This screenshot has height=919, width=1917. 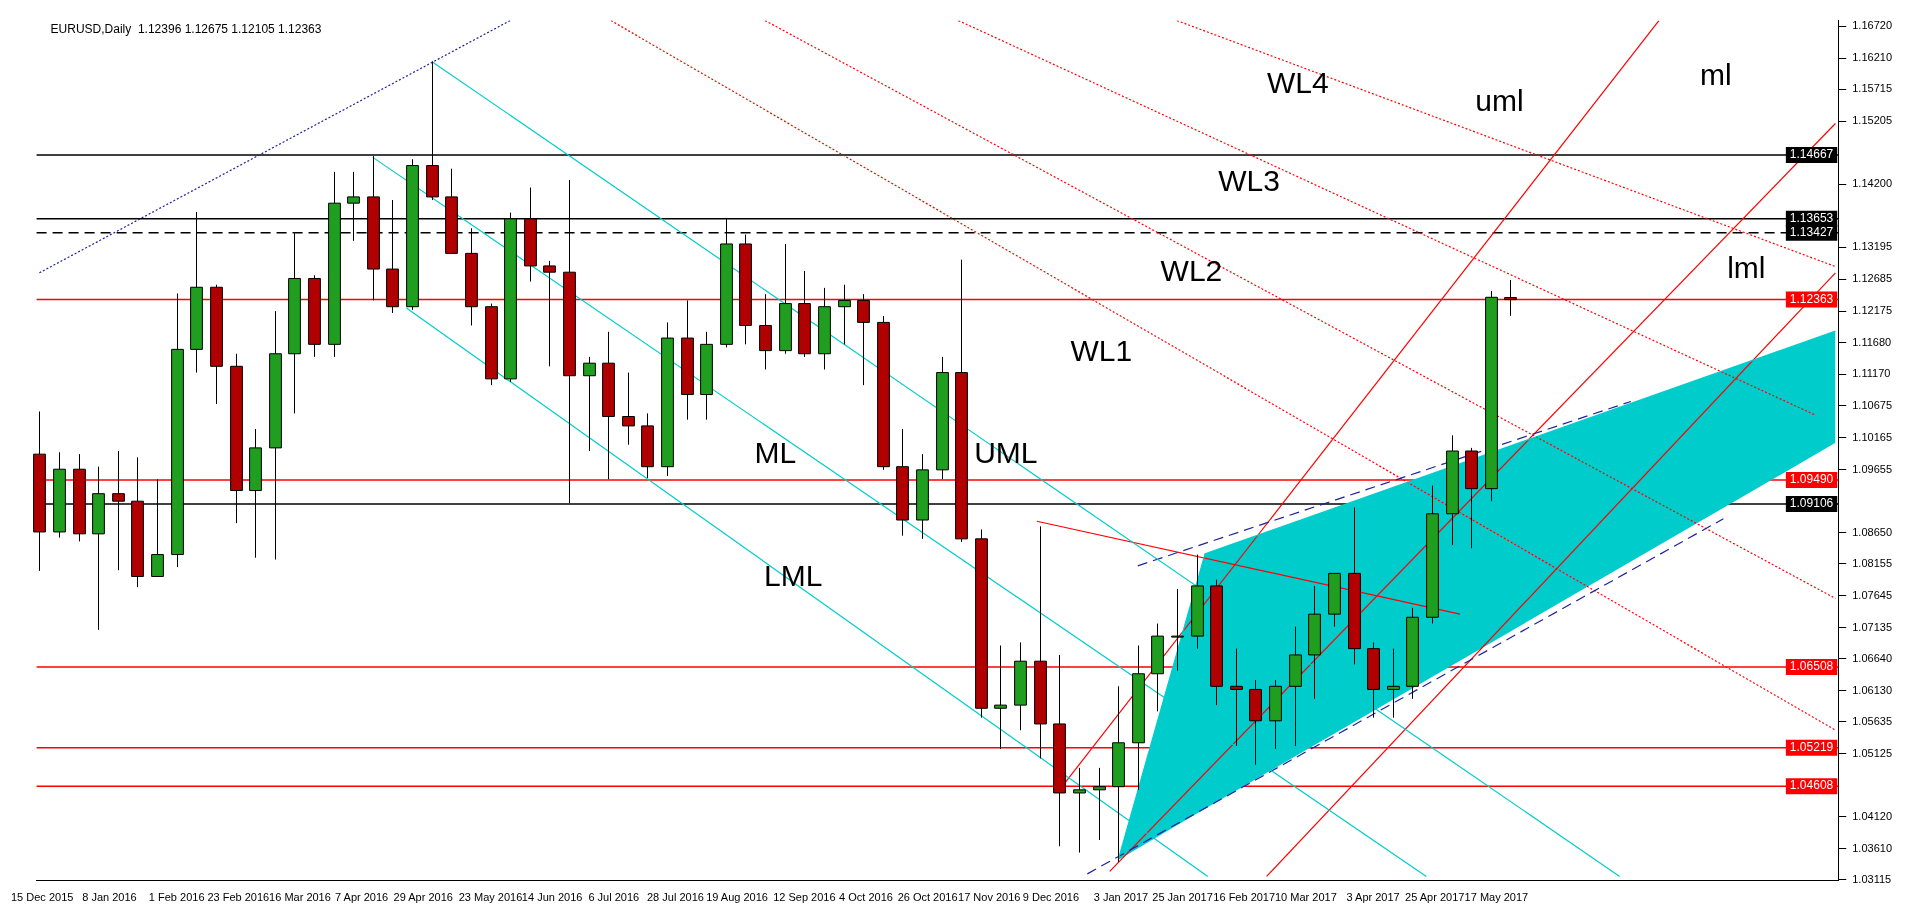 I want to click on y-tick-label: 1.04120, so click(x=1872, y=815).